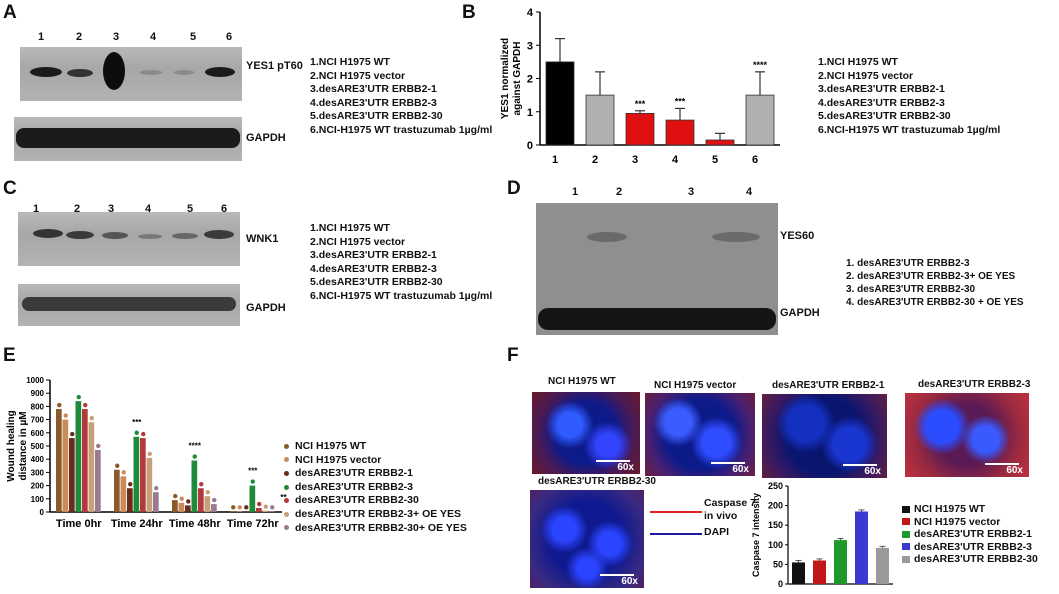  I want to click on band-d2, so click(607, 237).